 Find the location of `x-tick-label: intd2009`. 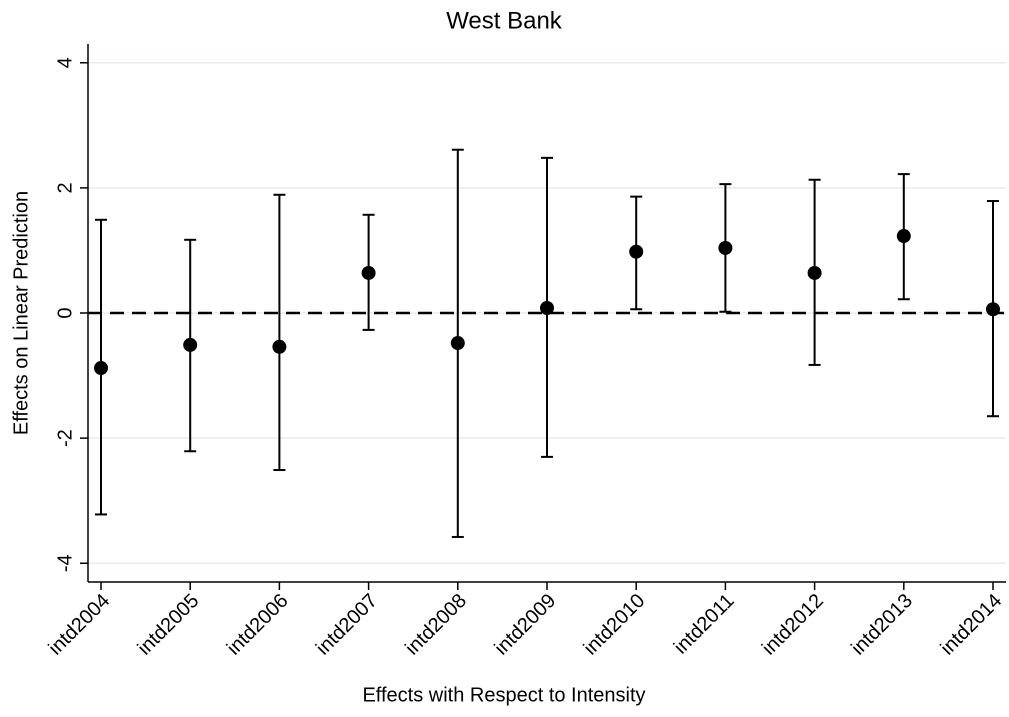

x-tick-label: intd2009 is located at coordinates (525, 625).